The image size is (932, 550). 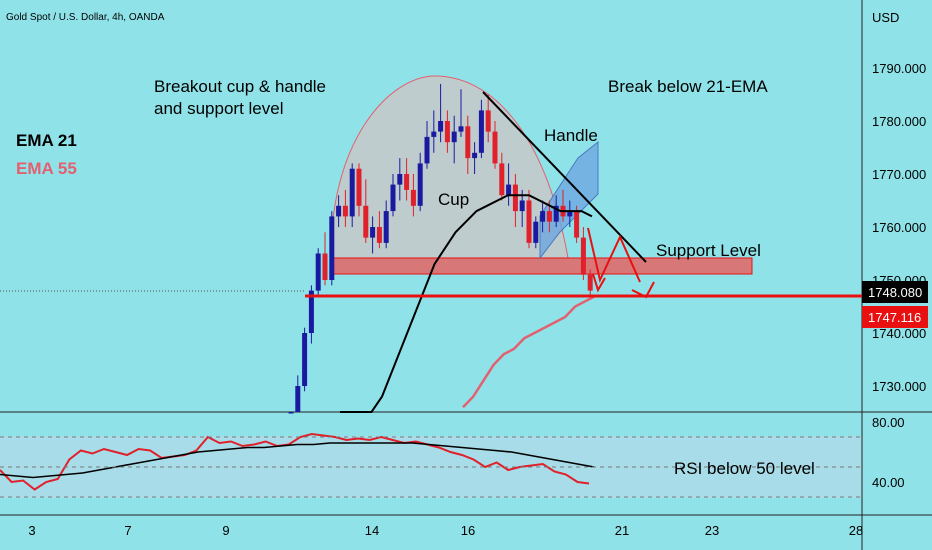 I want to click on annotation-handle: Handle, so click(x=571, y=135).